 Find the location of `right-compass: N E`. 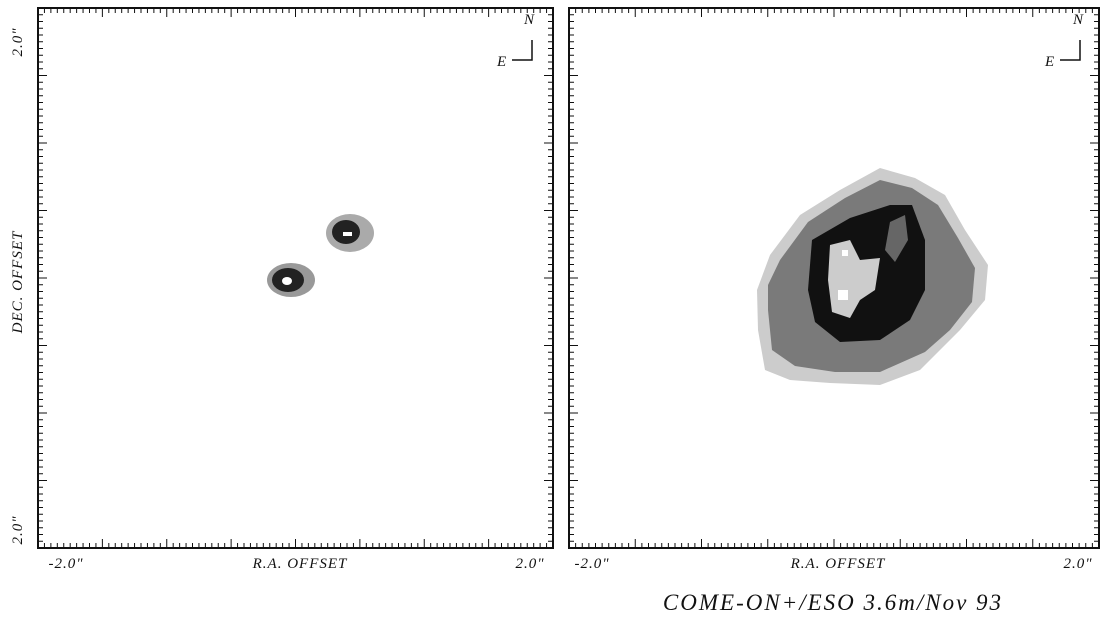

right-compass: N E is located at coordinates (1064, 41).